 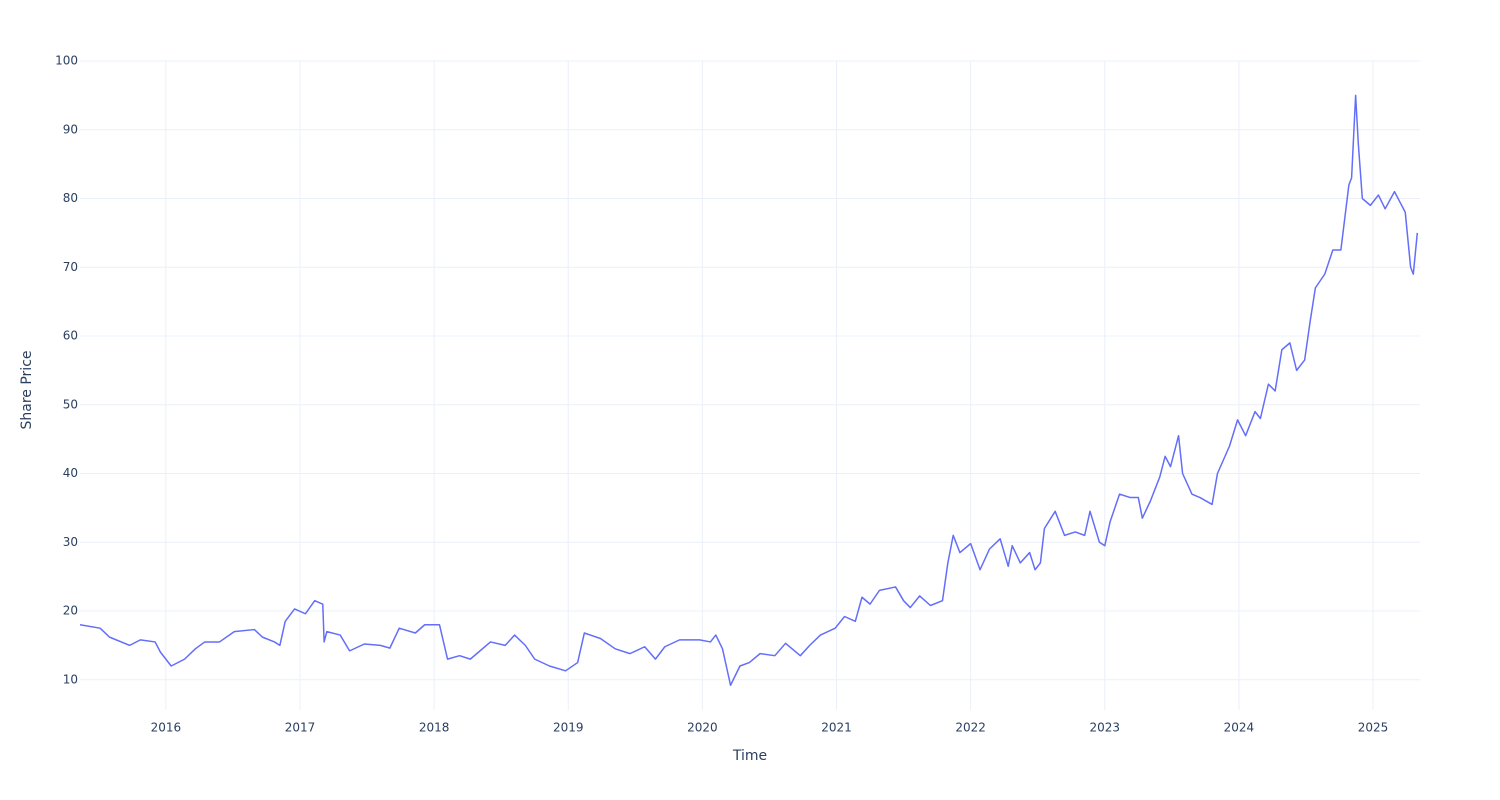 What do you see at coordinates (300, 728) in the screenshot?
I see `x-tick-label: 2017` at bounding box center [300, 728].